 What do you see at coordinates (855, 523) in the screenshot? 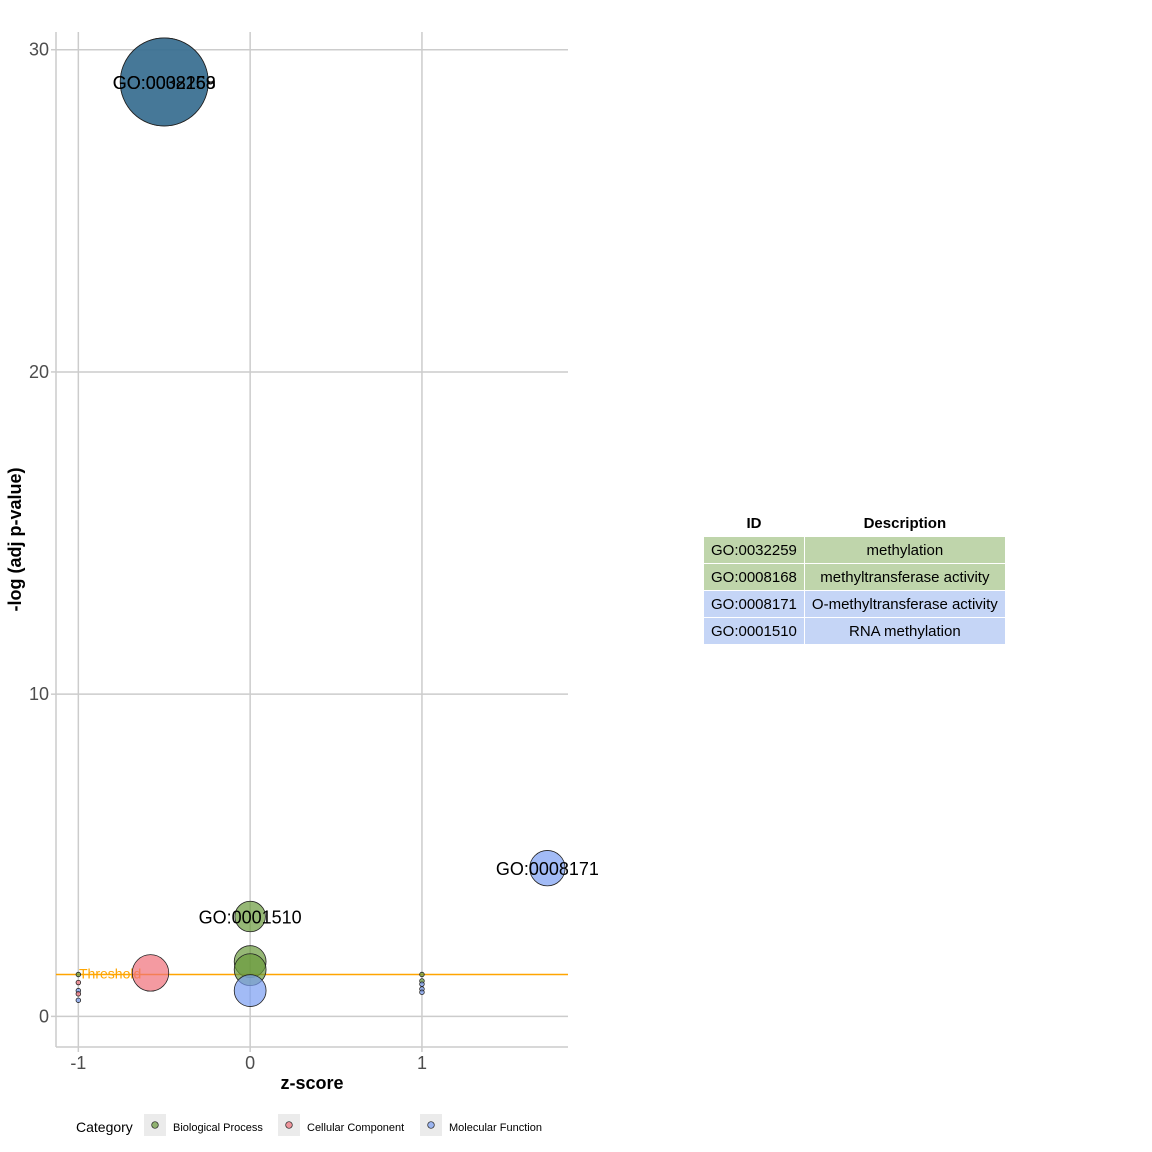
I see `table-header-row: ID Description` at bounding box center [855, 523].